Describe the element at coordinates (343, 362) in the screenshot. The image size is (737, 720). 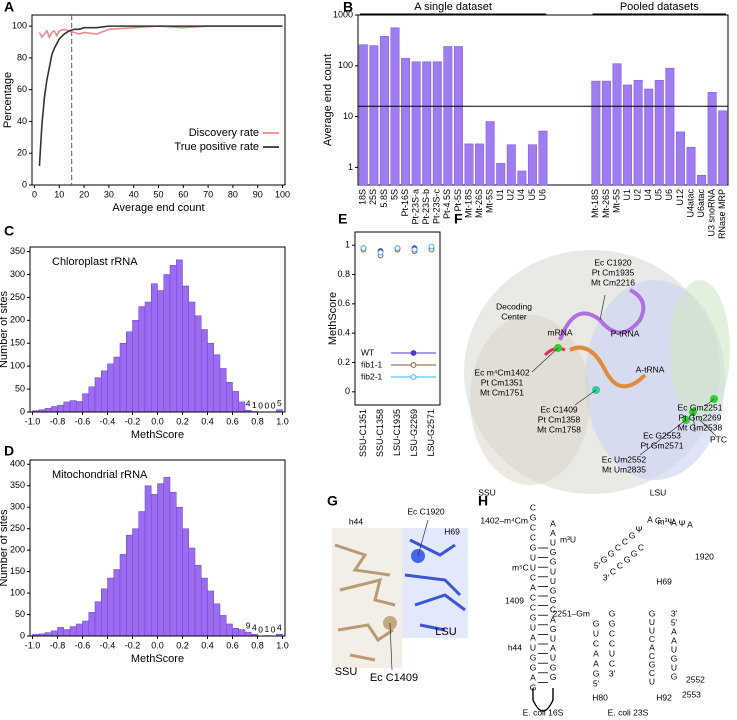
I see `y-tick-label: 0.2` at that location.